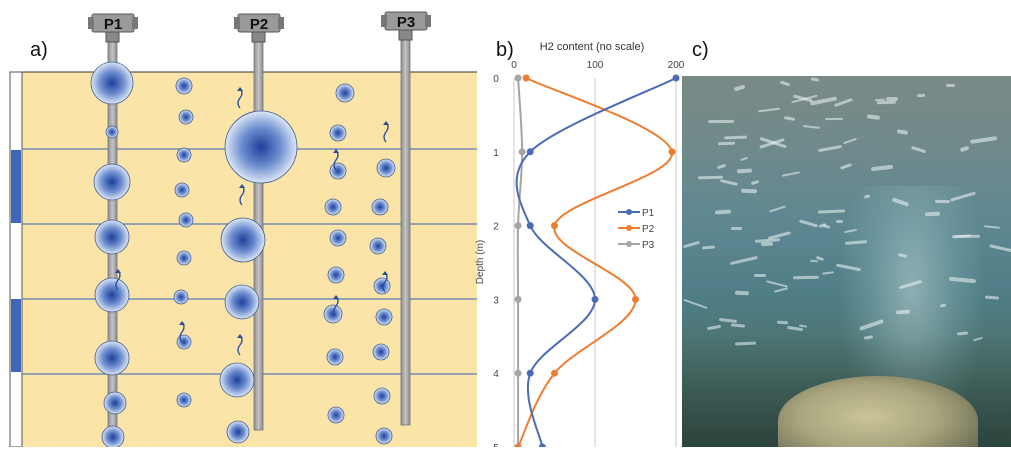  I want to click on y-tick-label: 5, so click(496, 445).